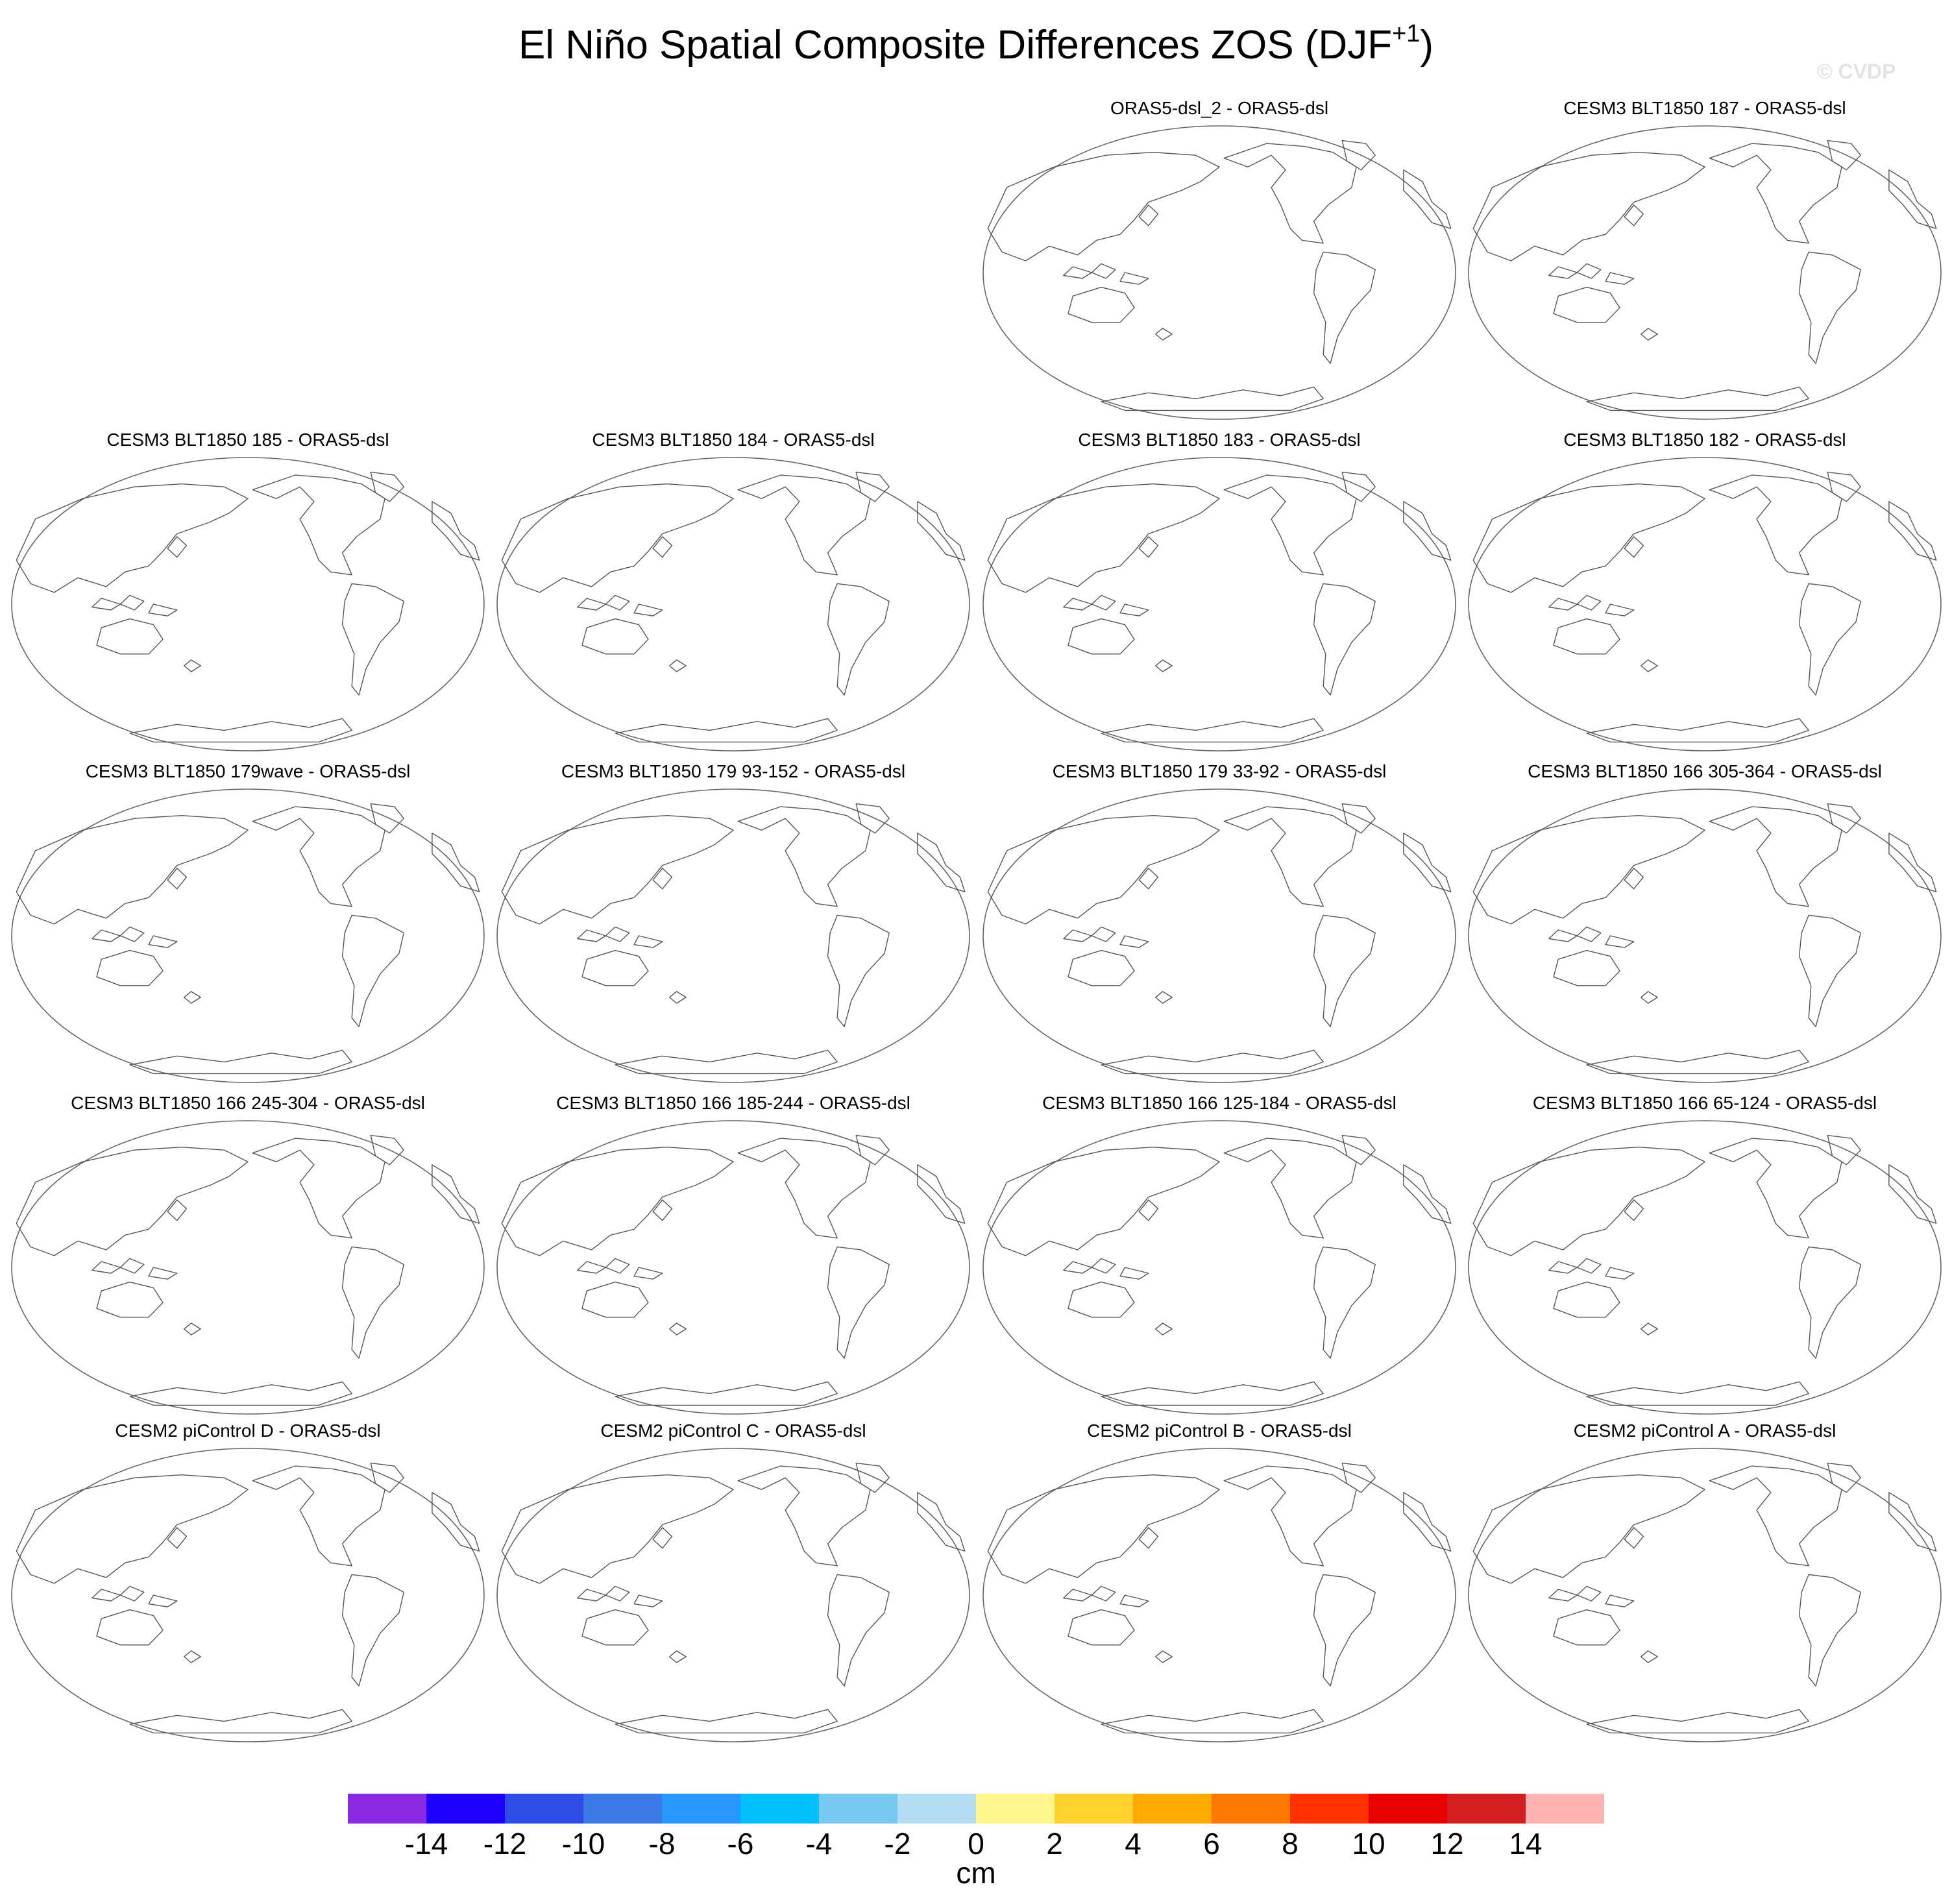 The width and height of the screenshot is (1952, 1904). What do you see at coordinates (1219, 1103) in the screenshot?
I see `map-panel-title: CESM3 BLT1850 166 125-184 - ORAS5-dsl` at bounding box center [1219, 1103].